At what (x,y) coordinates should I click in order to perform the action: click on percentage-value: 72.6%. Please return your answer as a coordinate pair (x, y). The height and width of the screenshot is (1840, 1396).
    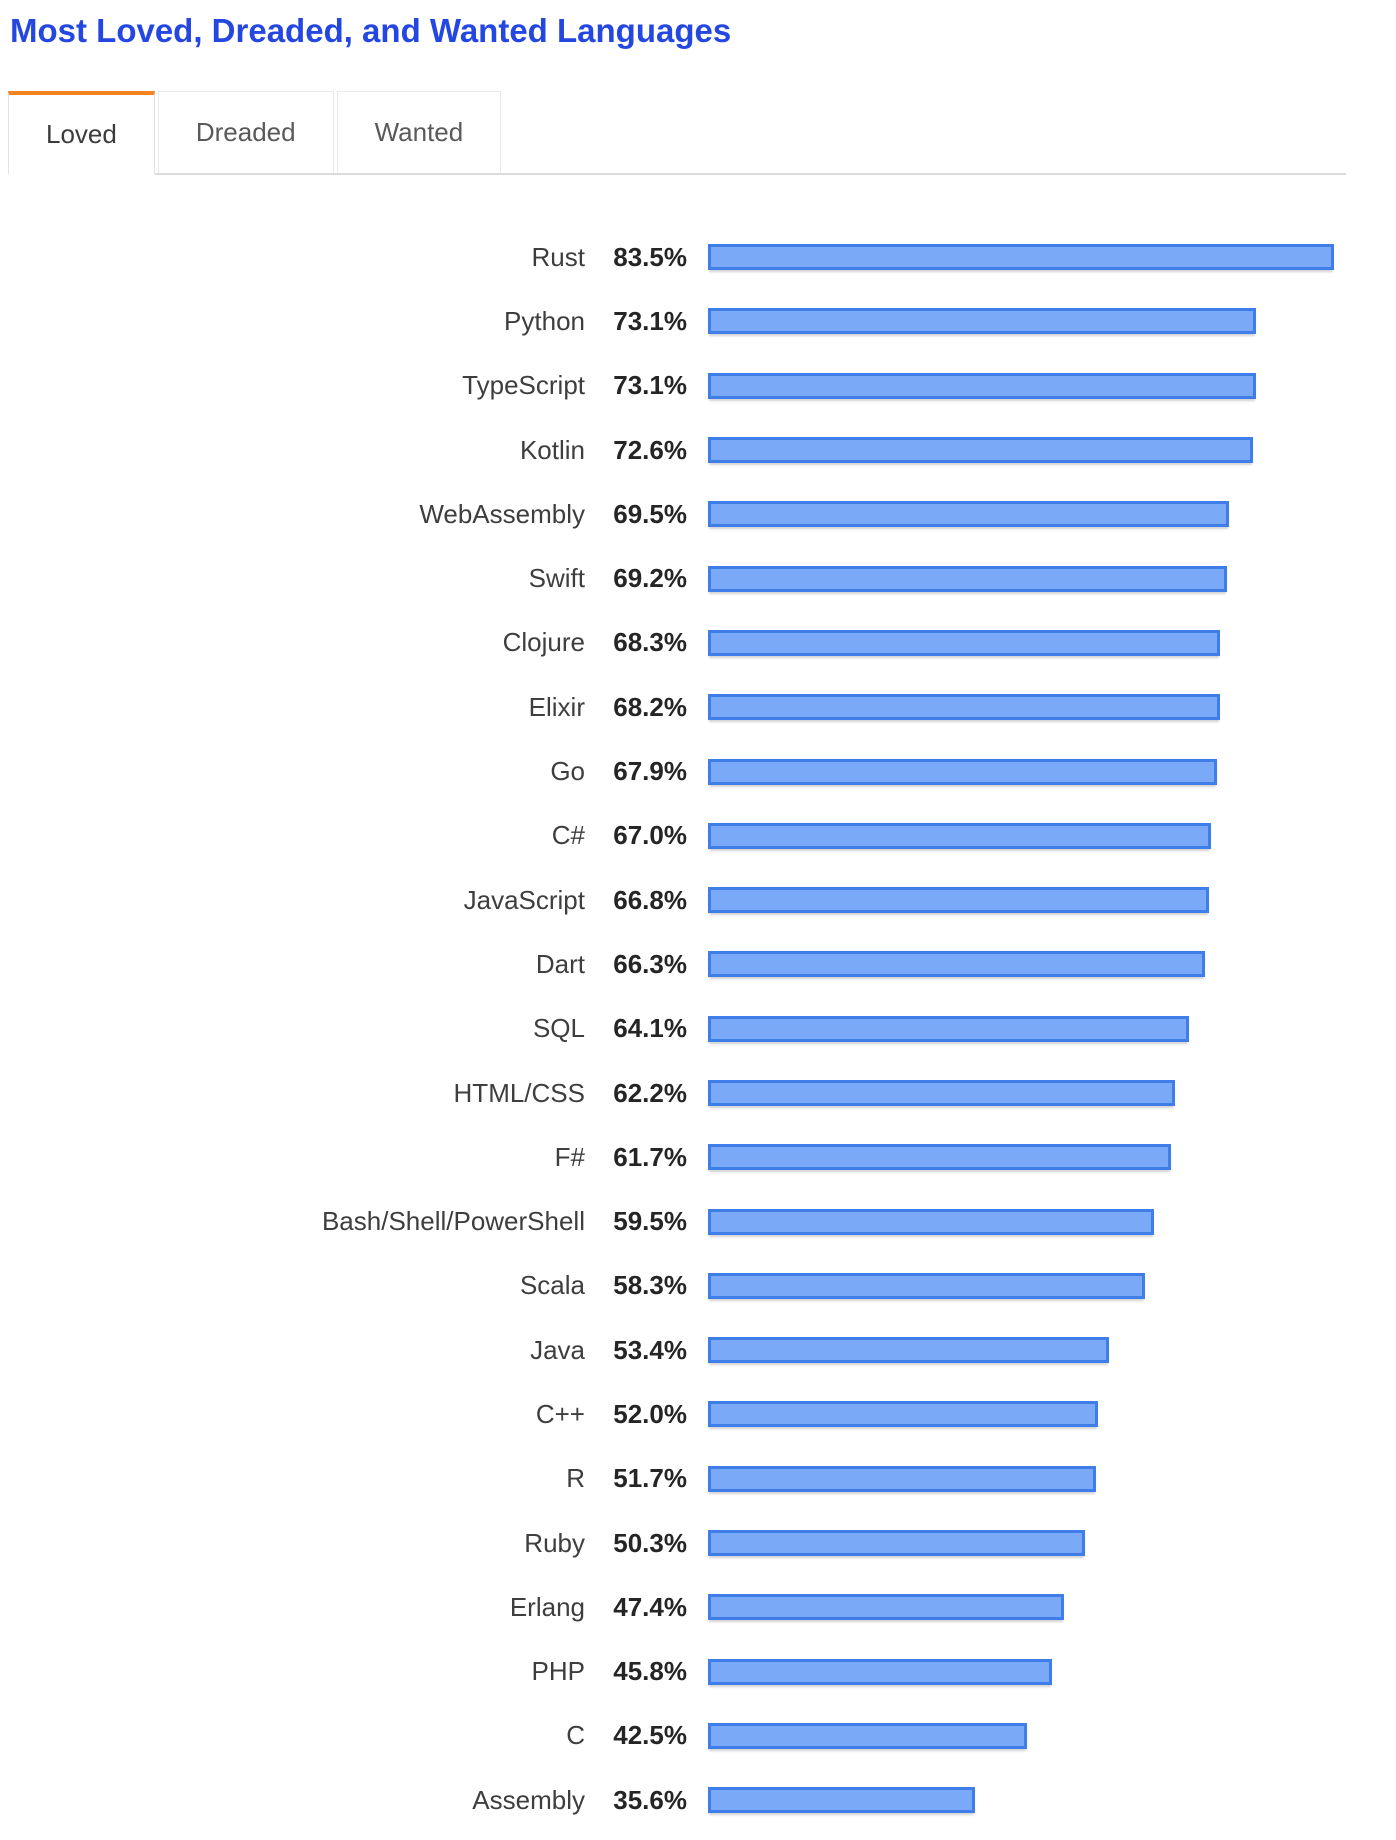
    Looking at the image, I should click on (650, 449).